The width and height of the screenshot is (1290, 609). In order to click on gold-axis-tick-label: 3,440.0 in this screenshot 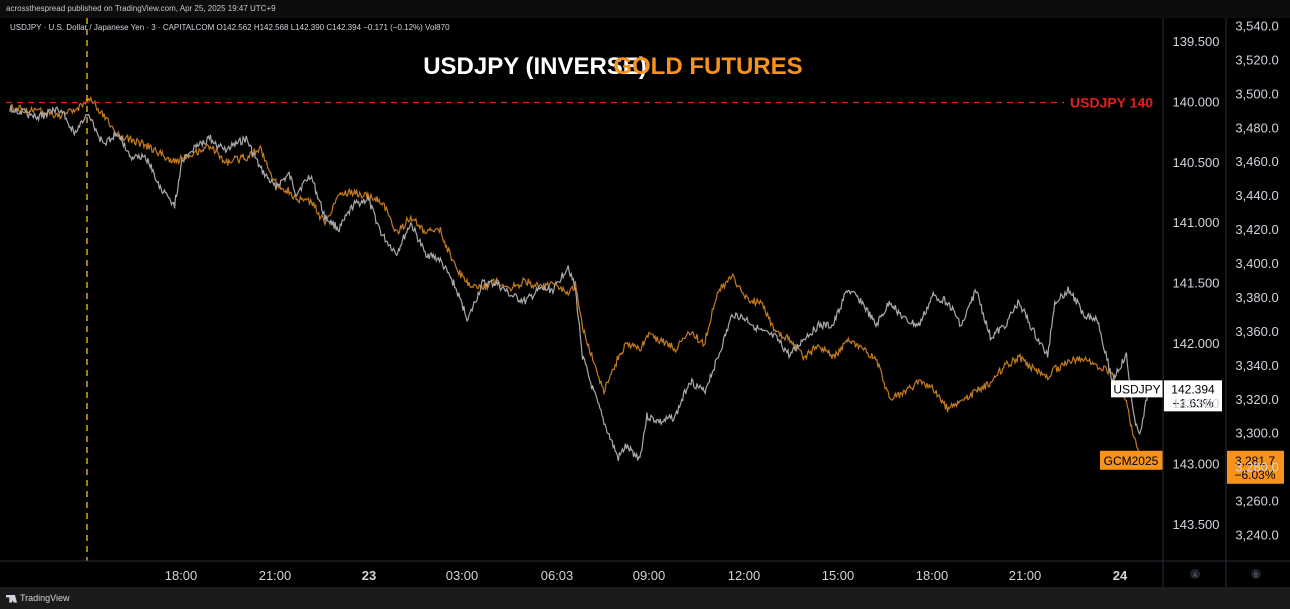, I will do `click(1256, 195)`.